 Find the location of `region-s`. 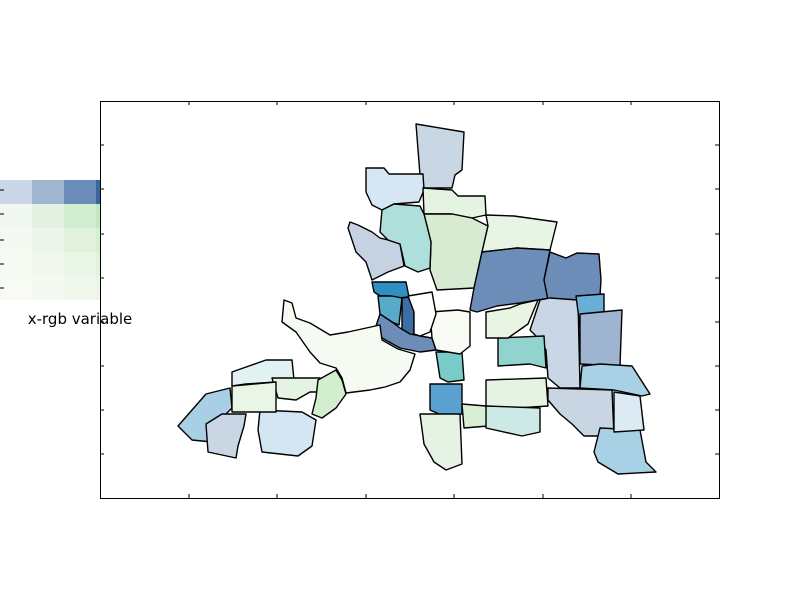

region-s is located at coordinates (522, 352).